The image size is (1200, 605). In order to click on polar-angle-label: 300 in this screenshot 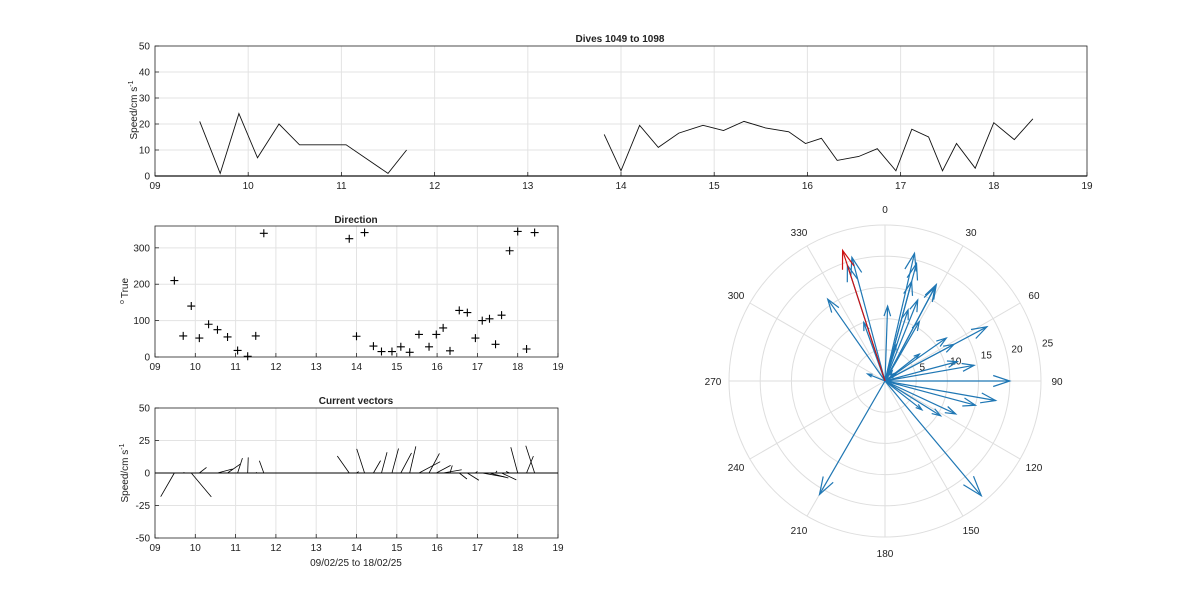, I will do `click(736, 296)`.